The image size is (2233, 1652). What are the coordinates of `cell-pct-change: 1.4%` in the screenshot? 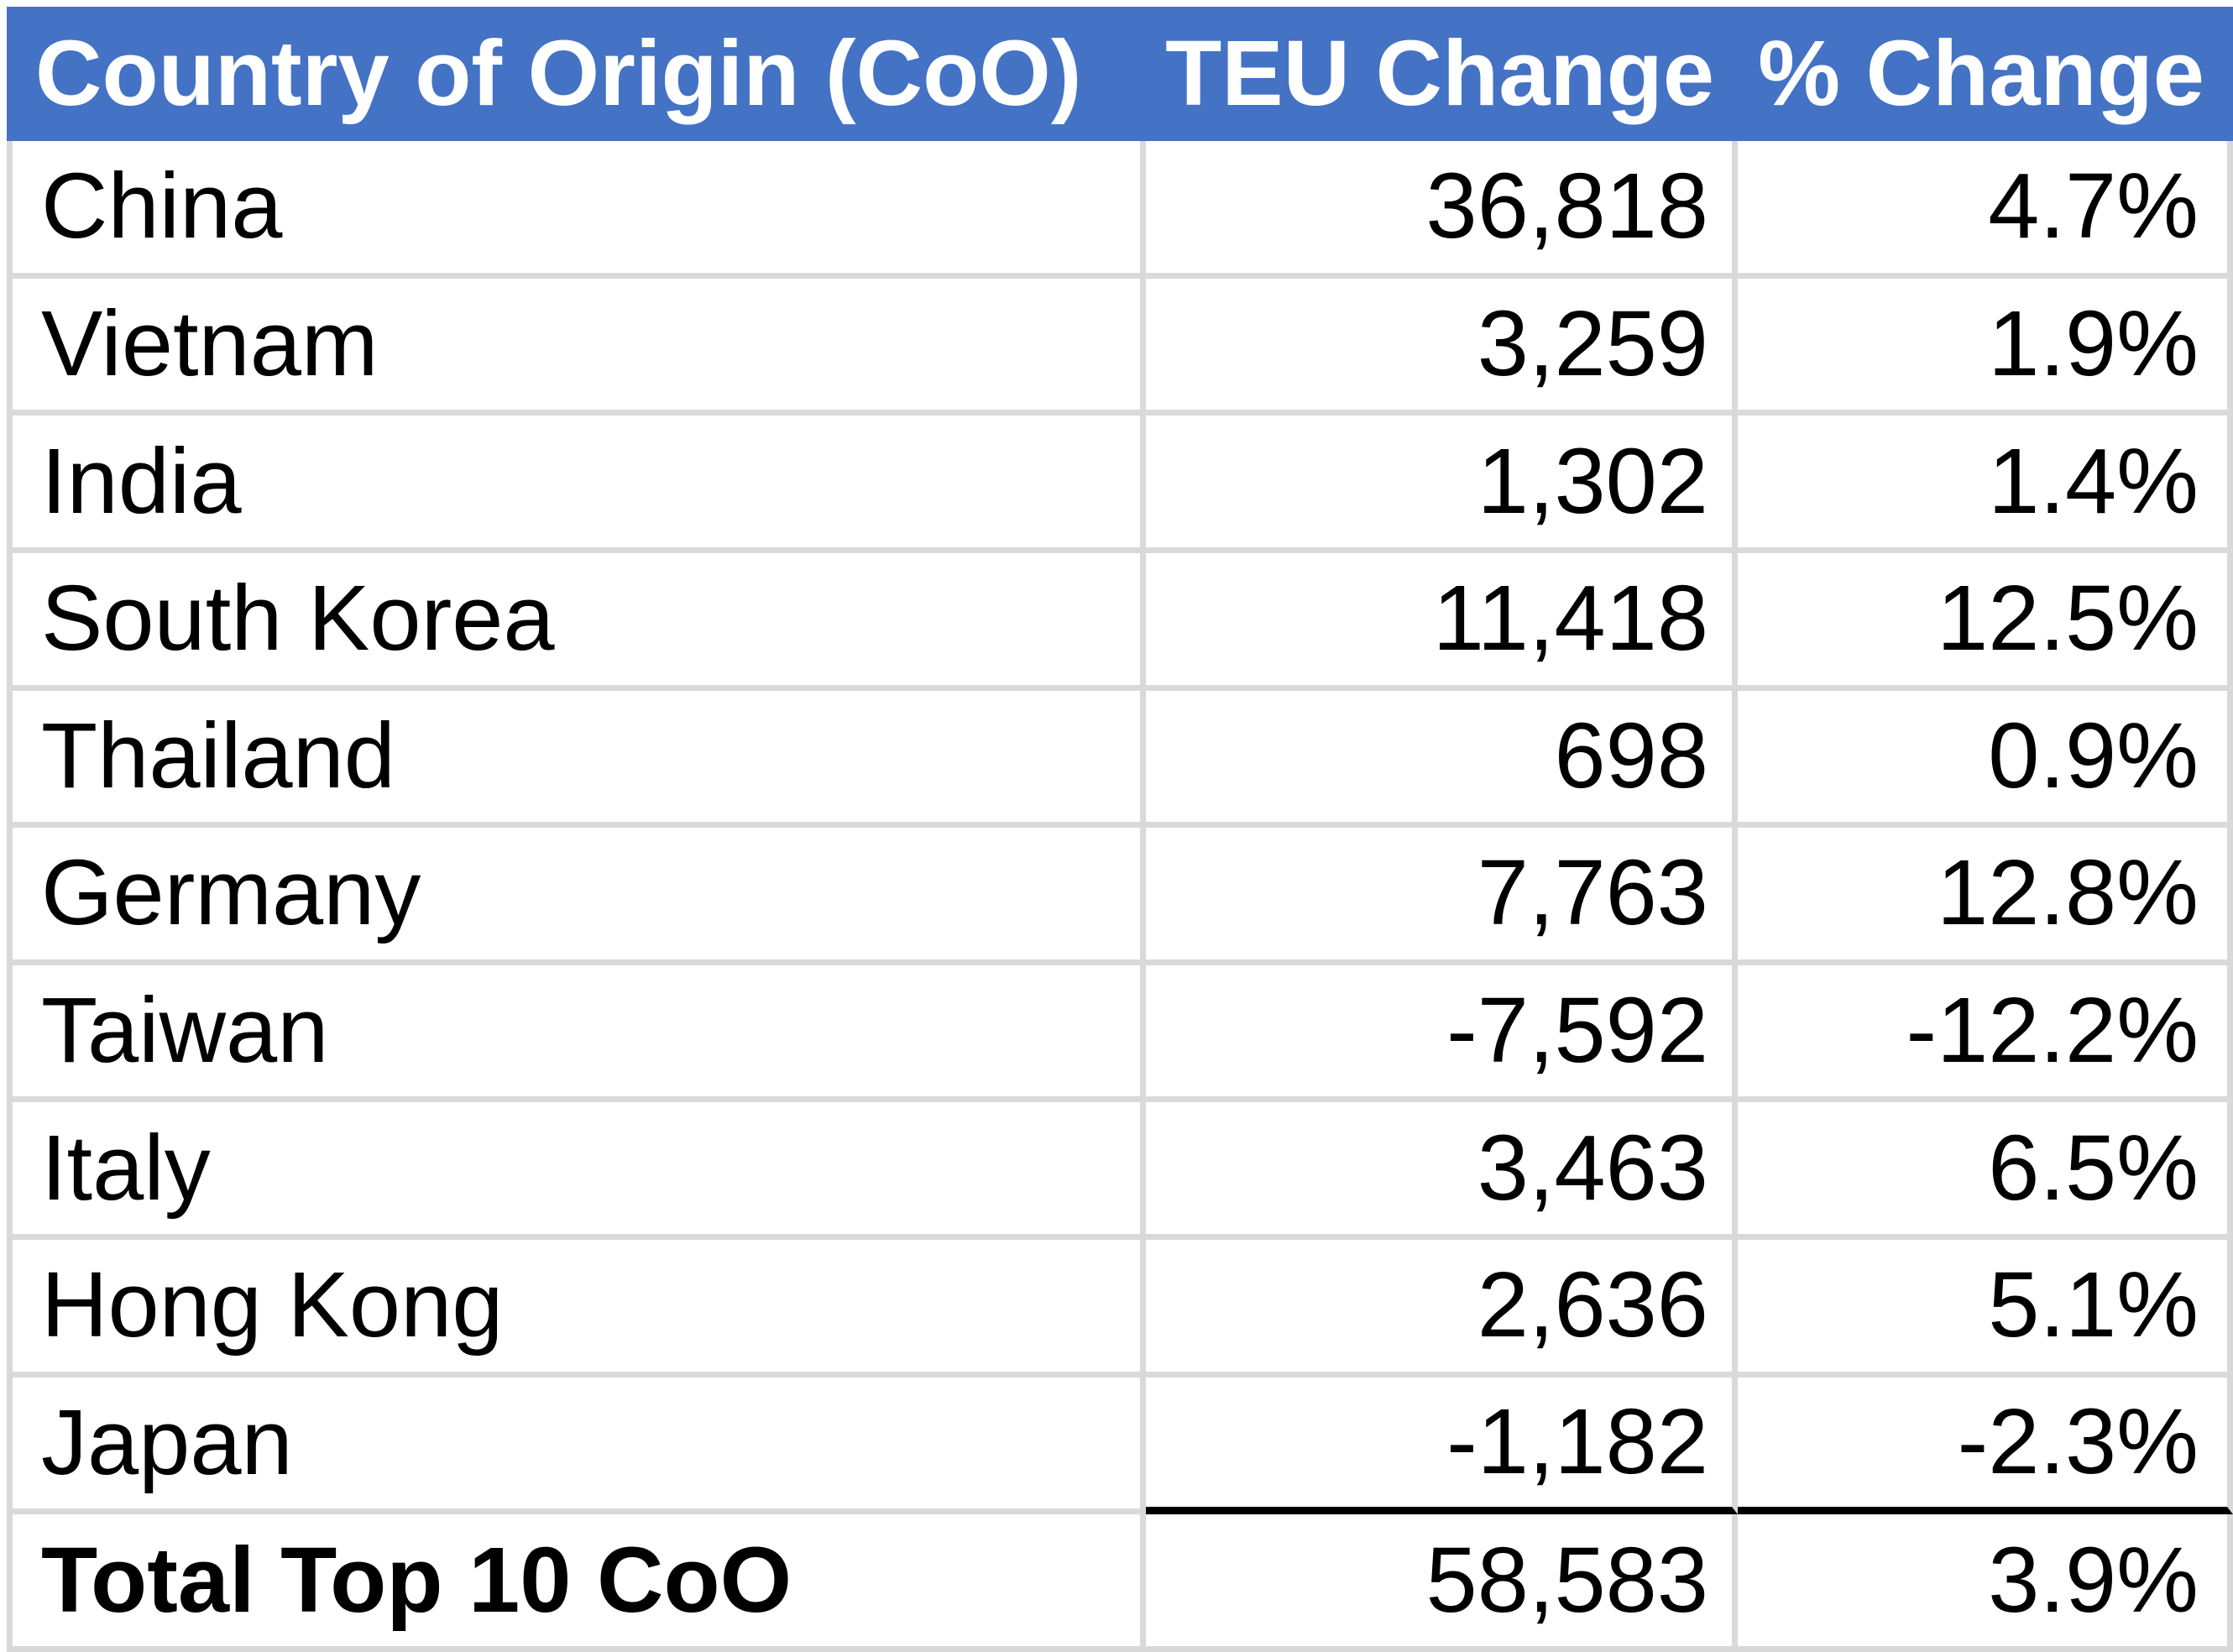 It's located at (1985, 485).